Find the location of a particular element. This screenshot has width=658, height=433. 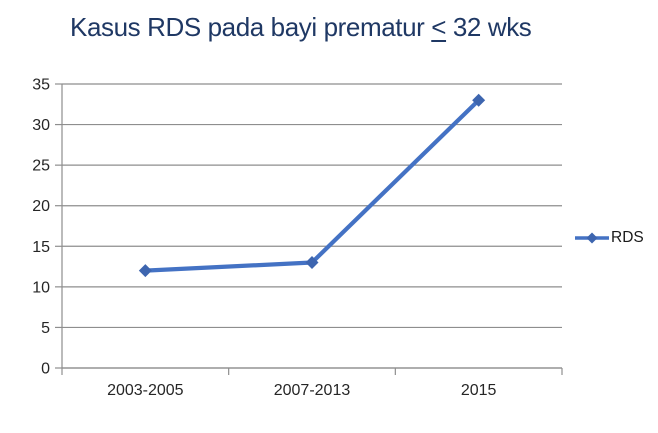

legend-line-marker-icon is located at coordinates (592, 238).